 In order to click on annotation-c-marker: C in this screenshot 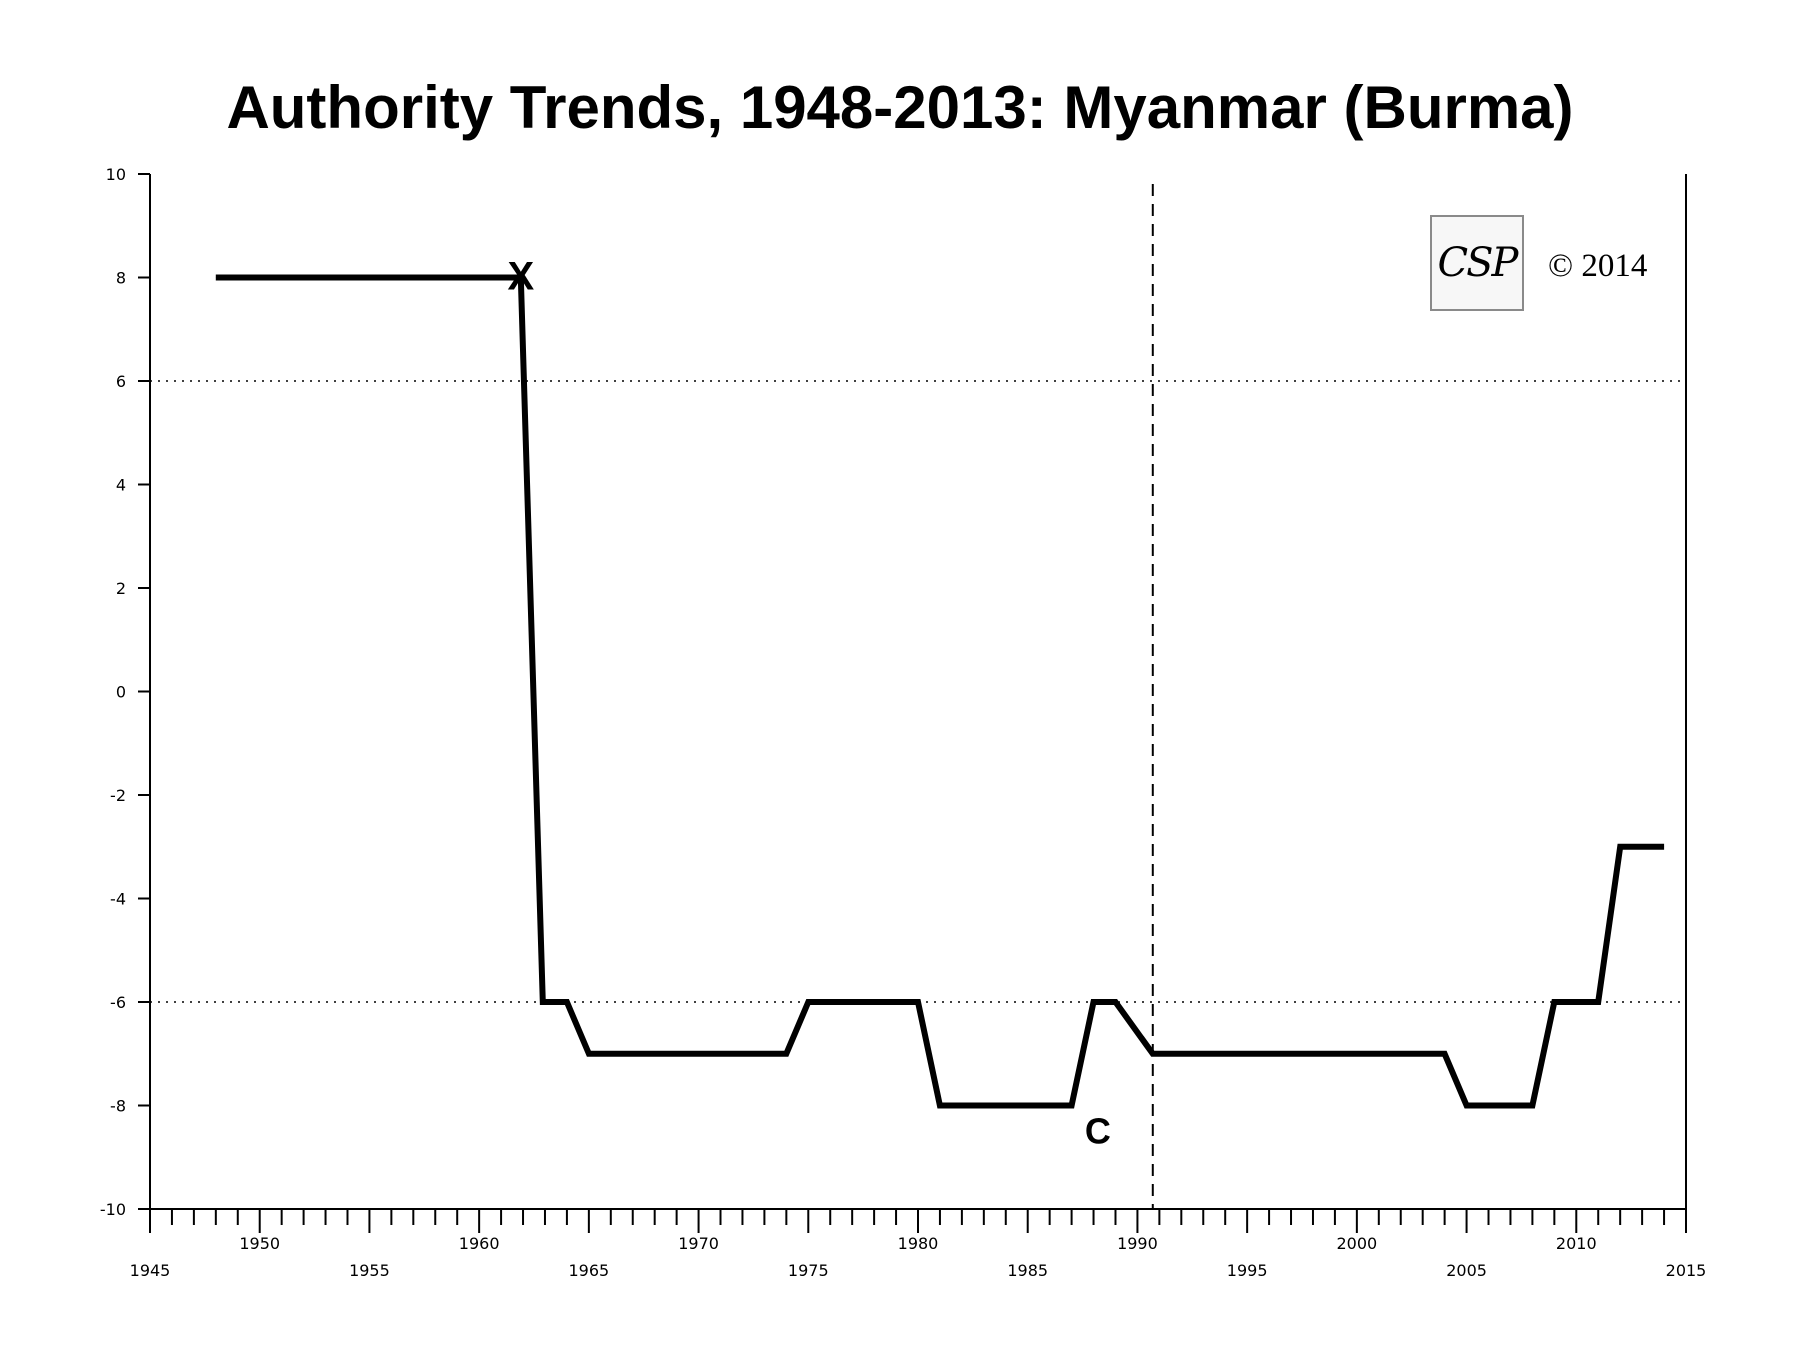, I will do `click(1098, 1130)`.